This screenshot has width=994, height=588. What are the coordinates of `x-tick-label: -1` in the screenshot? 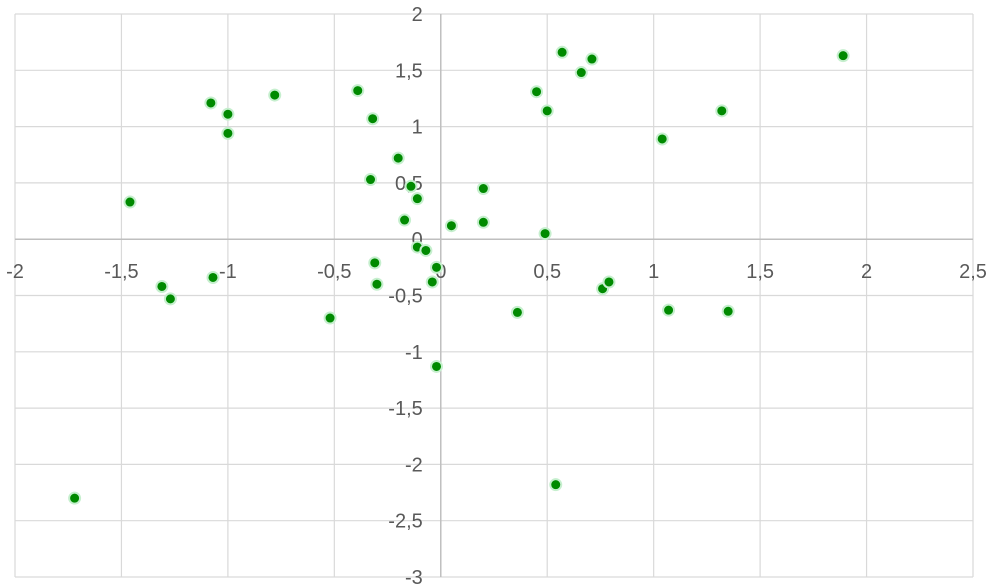 It's located at (228, 272).